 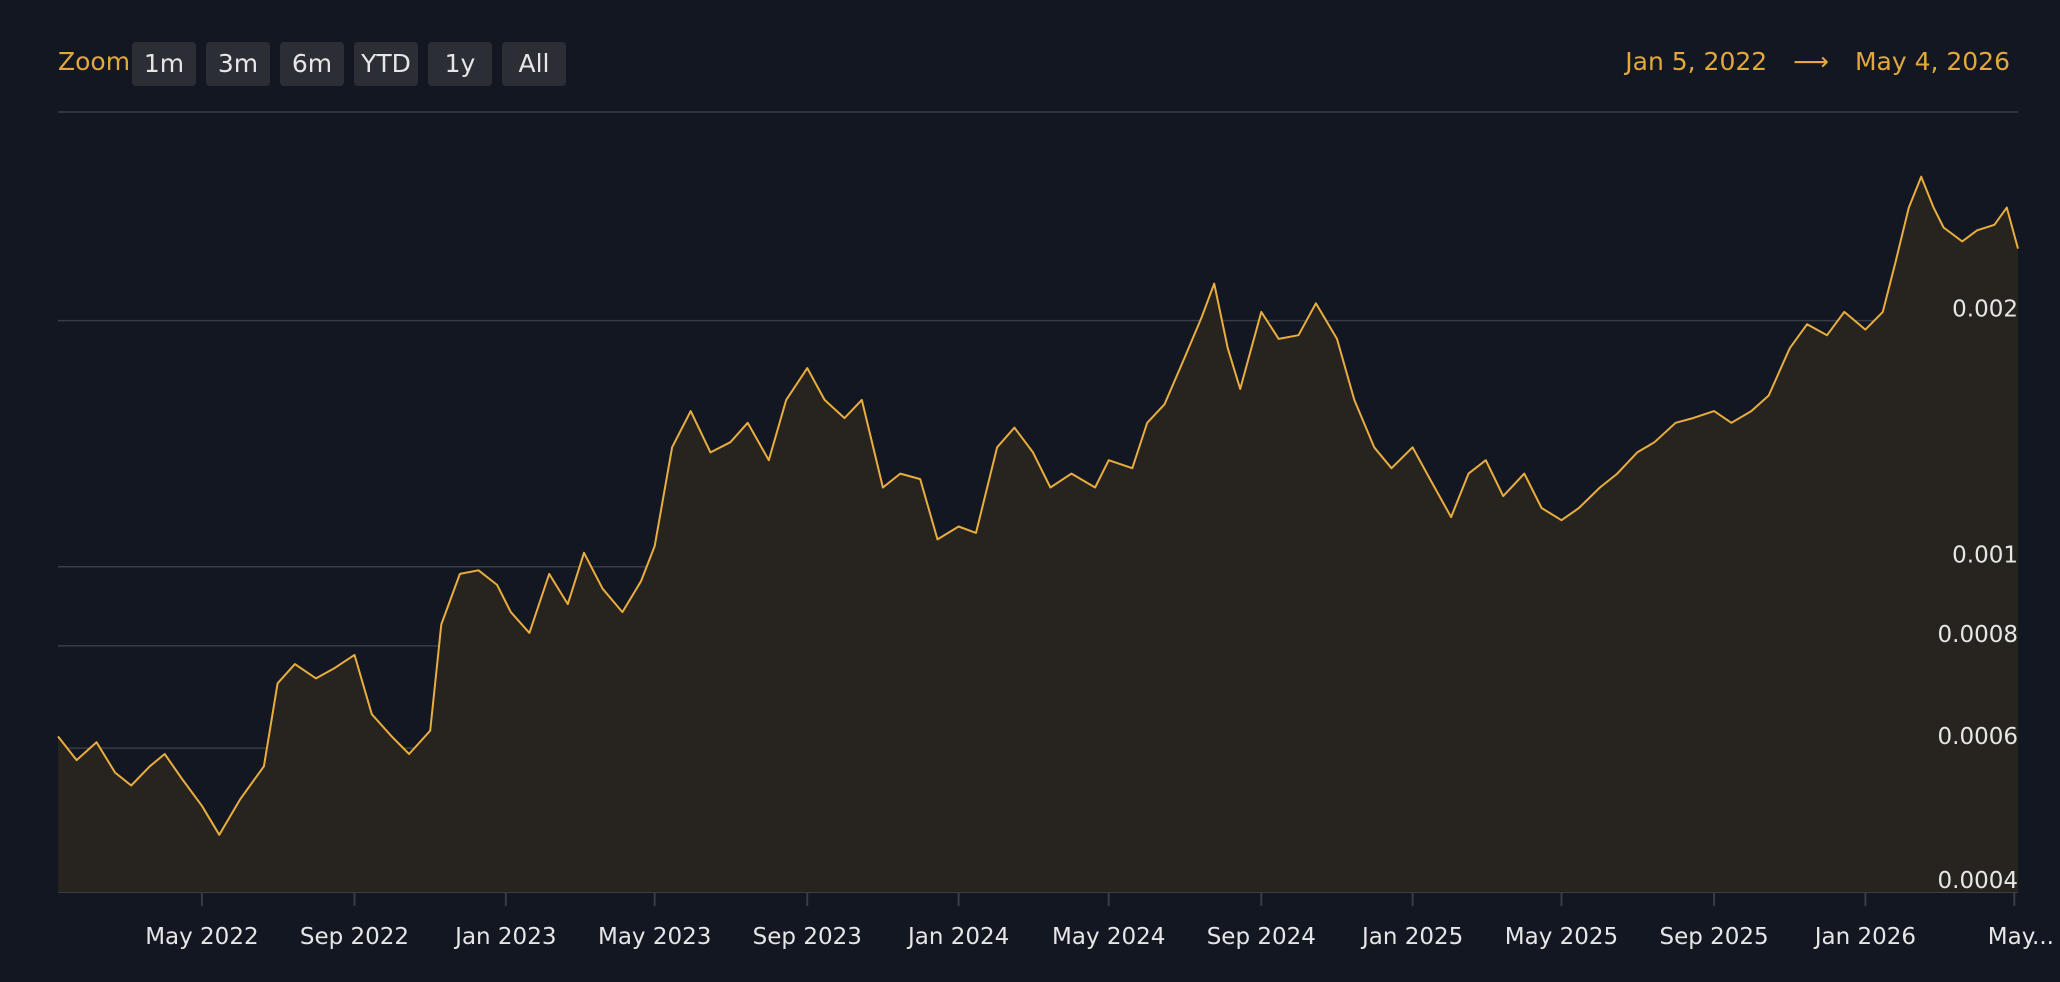 I want to click on zoom-6m-button: 6m, so click(x=312, y=64).